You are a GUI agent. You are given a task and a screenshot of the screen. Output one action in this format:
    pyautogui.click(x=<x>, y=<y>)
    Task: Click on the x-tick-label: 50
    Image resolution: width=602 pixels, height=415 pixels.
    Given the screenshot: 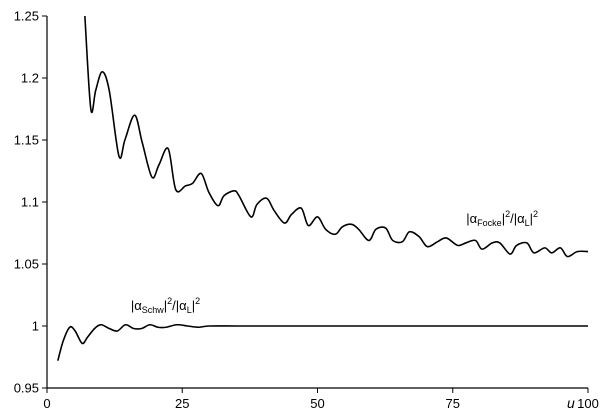 What is the action you would take?
    pyautogui.click(x=317, y=403)
    